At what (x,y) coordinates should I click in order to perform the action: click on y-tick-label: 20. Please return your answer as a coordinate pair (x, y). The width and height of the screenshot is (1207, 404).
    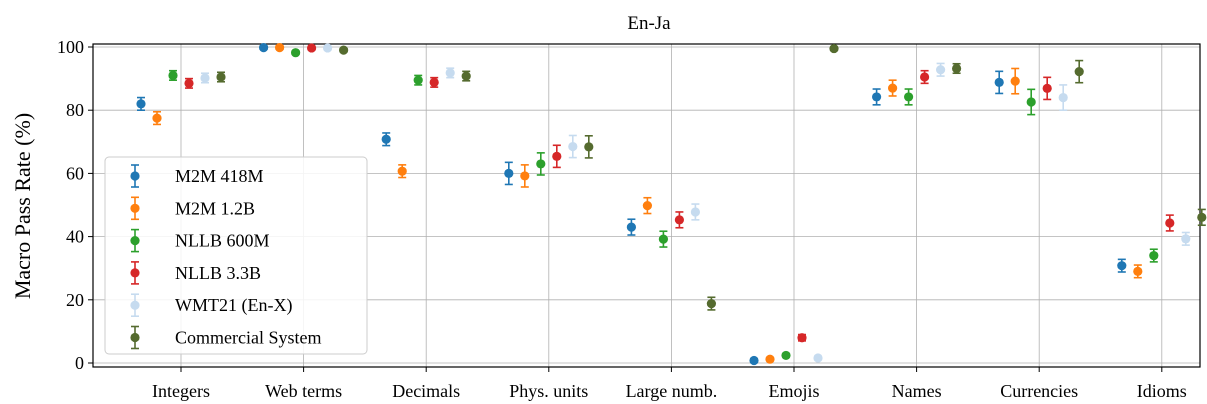
    Looking at the image, I should click on (75, 300).